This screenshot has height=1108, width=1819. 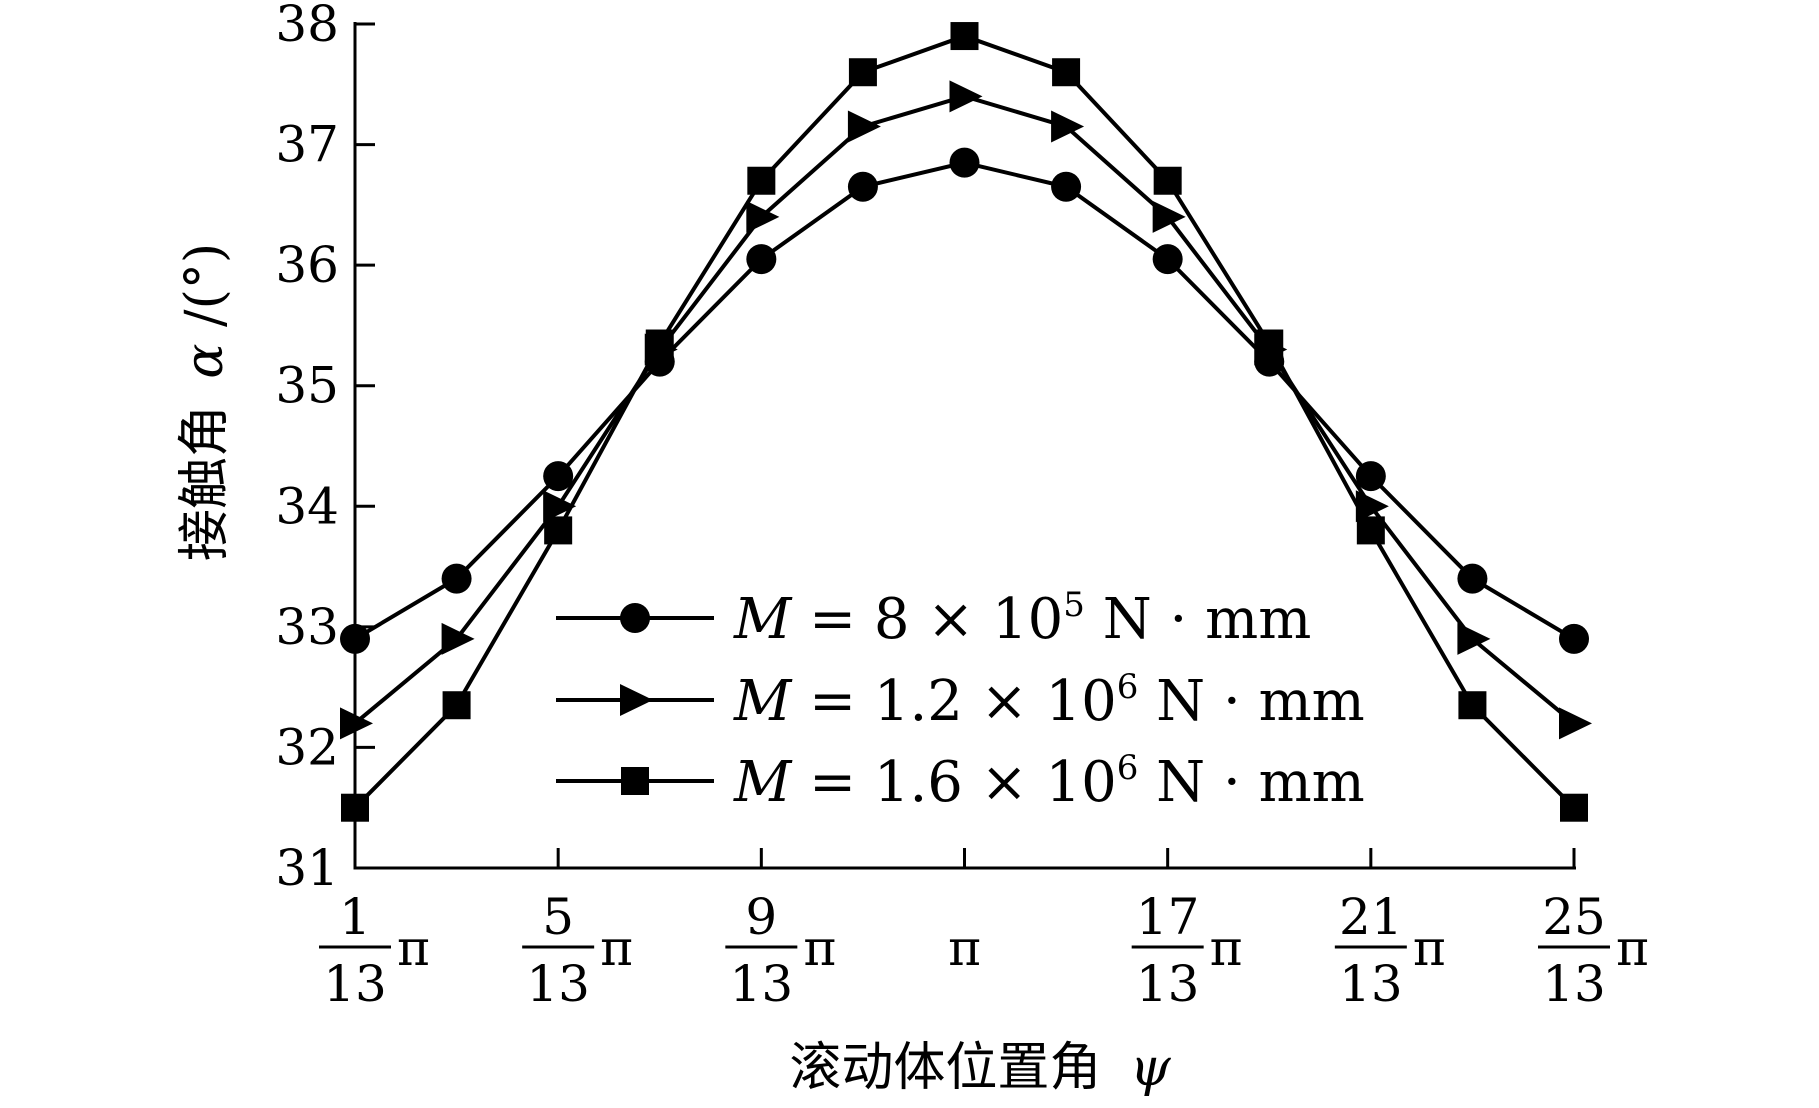 What do you see at coordinates (205, 360) in the screenshot?
I see `y-axis-symbol: α` at bounding box center [205, 360].